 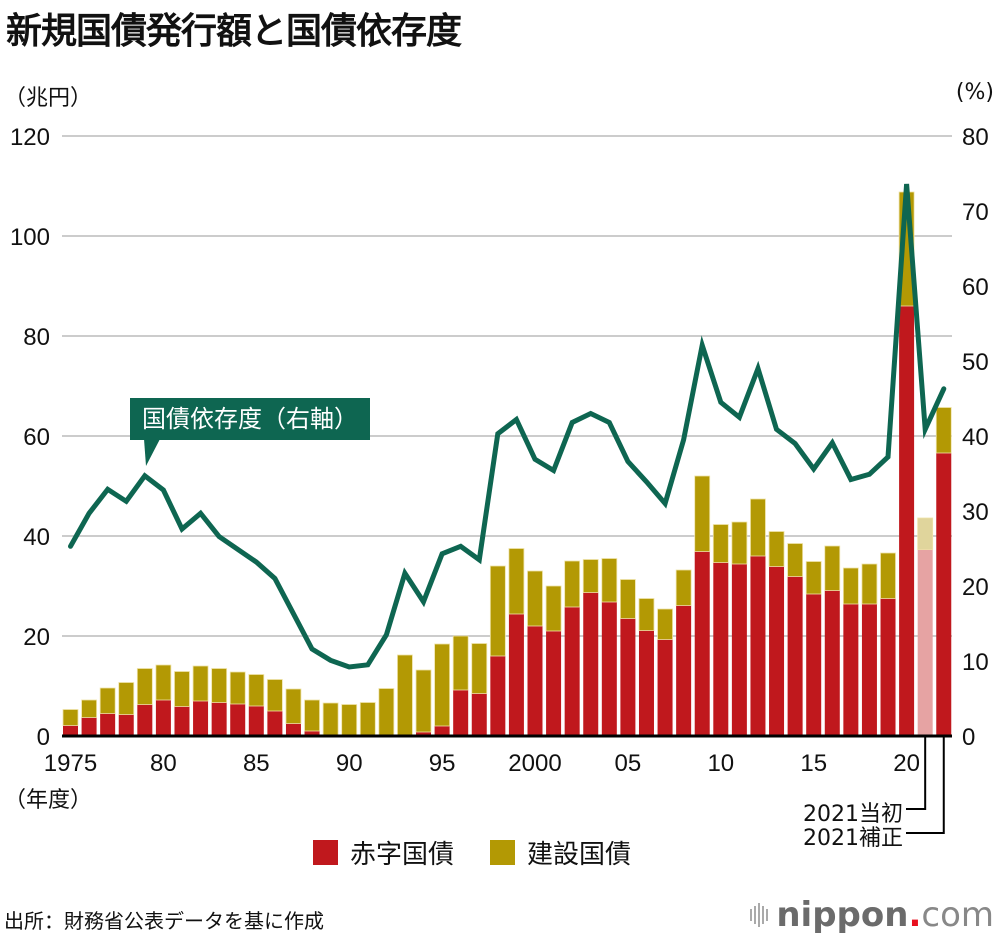 I want to click on bar-deficit-2006, so click(x=646, y=683).